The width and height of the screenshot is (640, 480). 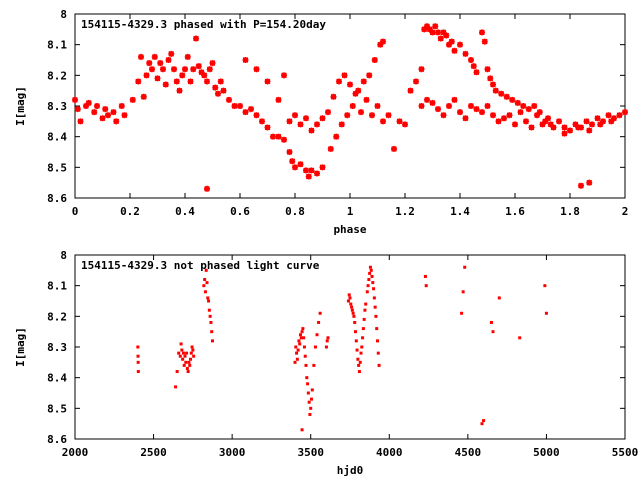 What do you see at coordinates (350, 470) in the screenshot?
I see `raw-x-axis-label: hjd0` at bounding box center [350, 470].